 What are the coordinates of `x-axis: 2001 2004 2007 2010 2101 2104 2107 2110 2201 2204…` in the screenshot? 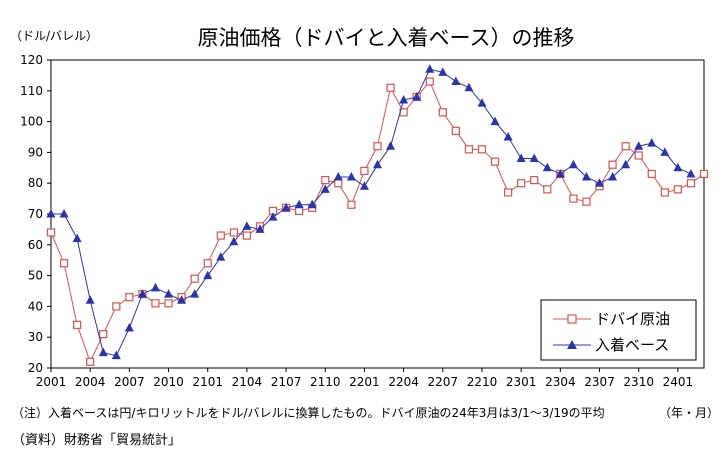 It's located at (364, 378).